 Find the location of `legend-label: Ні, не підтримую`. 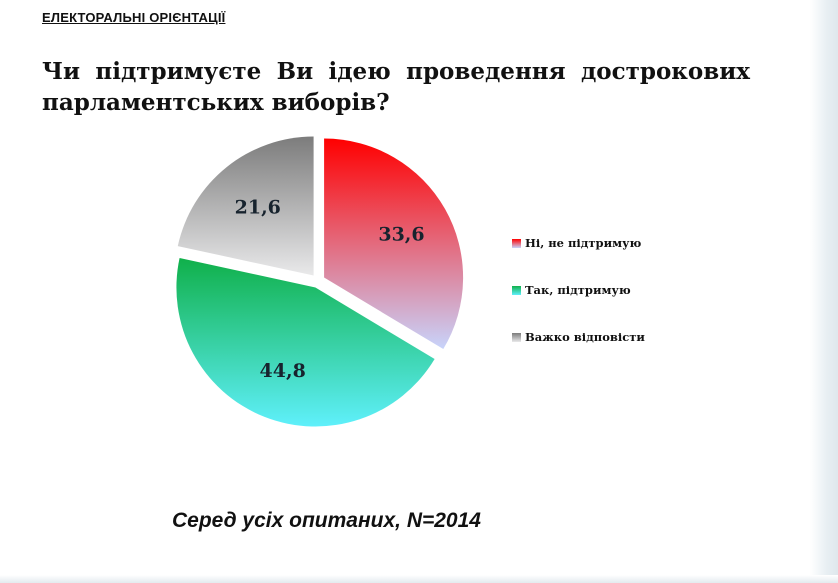

legend-label: Ні, не підтримую is located at coordinates (583, 243).